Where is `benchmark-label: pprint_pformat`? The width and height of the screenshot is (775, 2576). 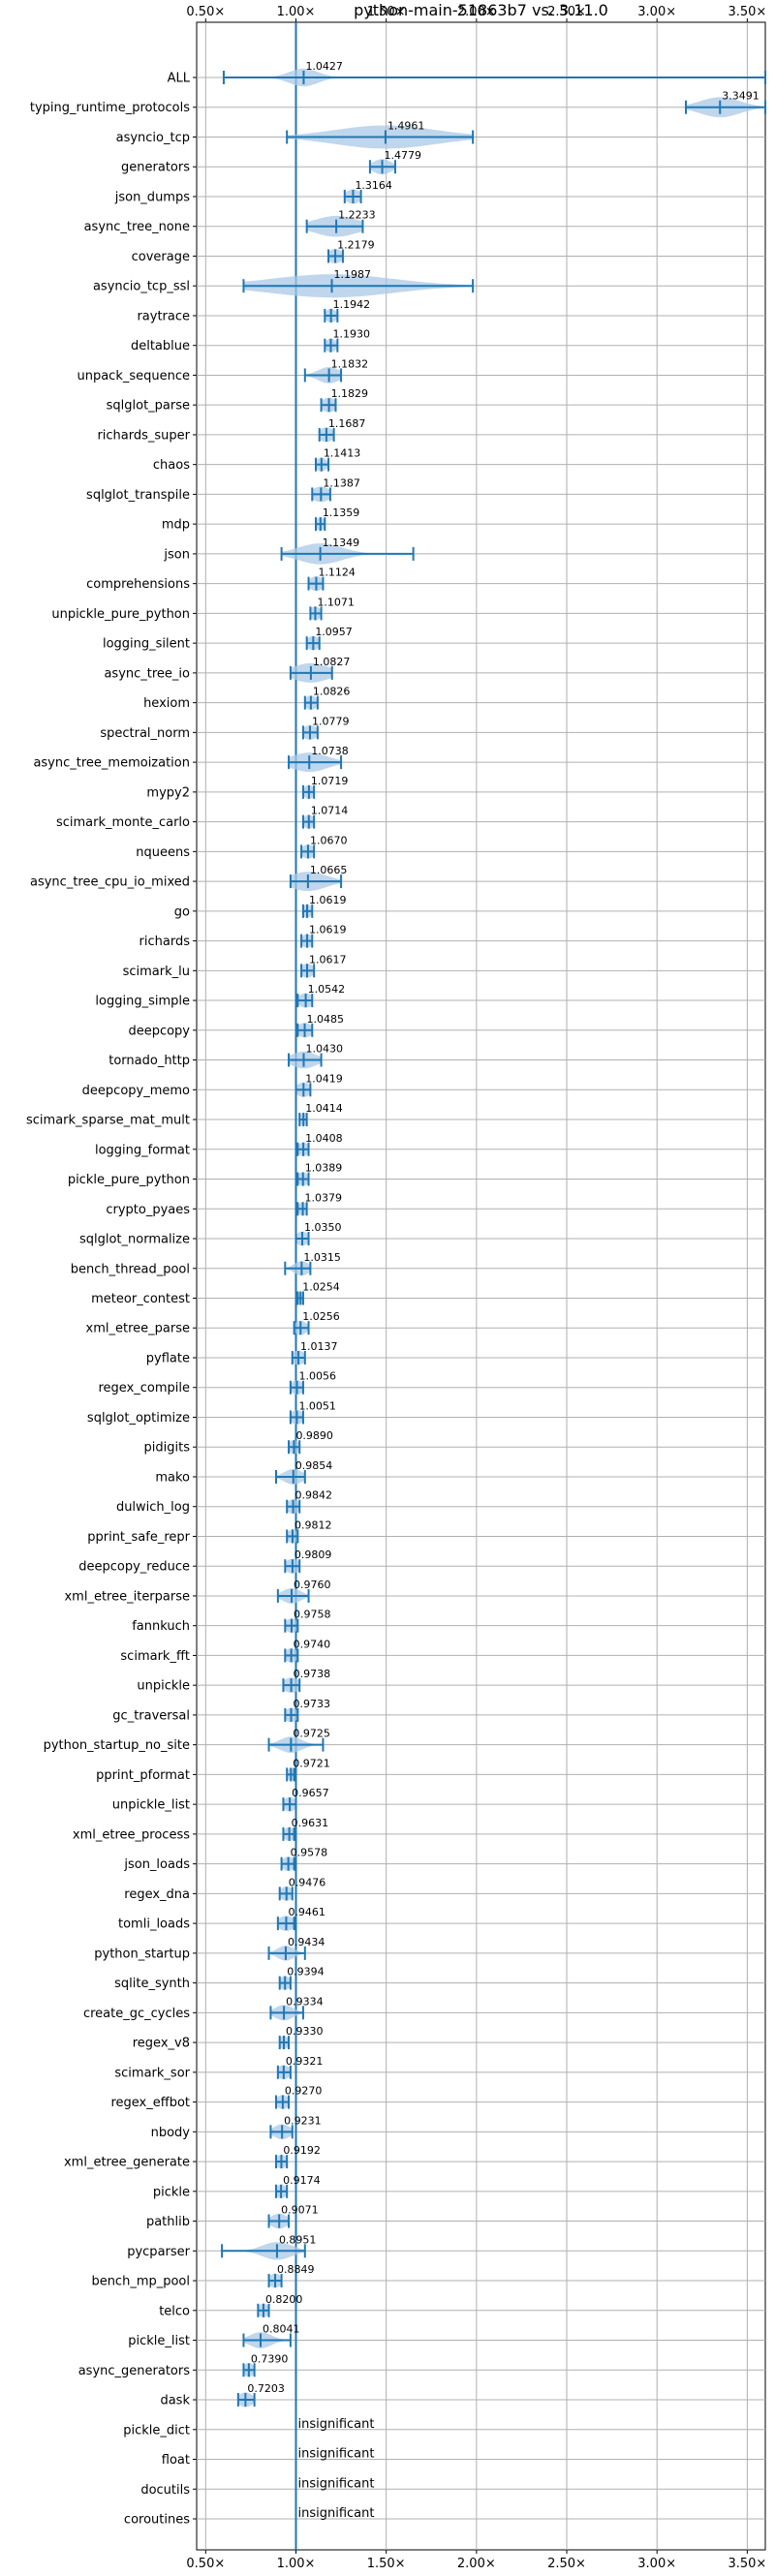
benchmark-label: pprint_pformat is located at coordinates (143, 1775).